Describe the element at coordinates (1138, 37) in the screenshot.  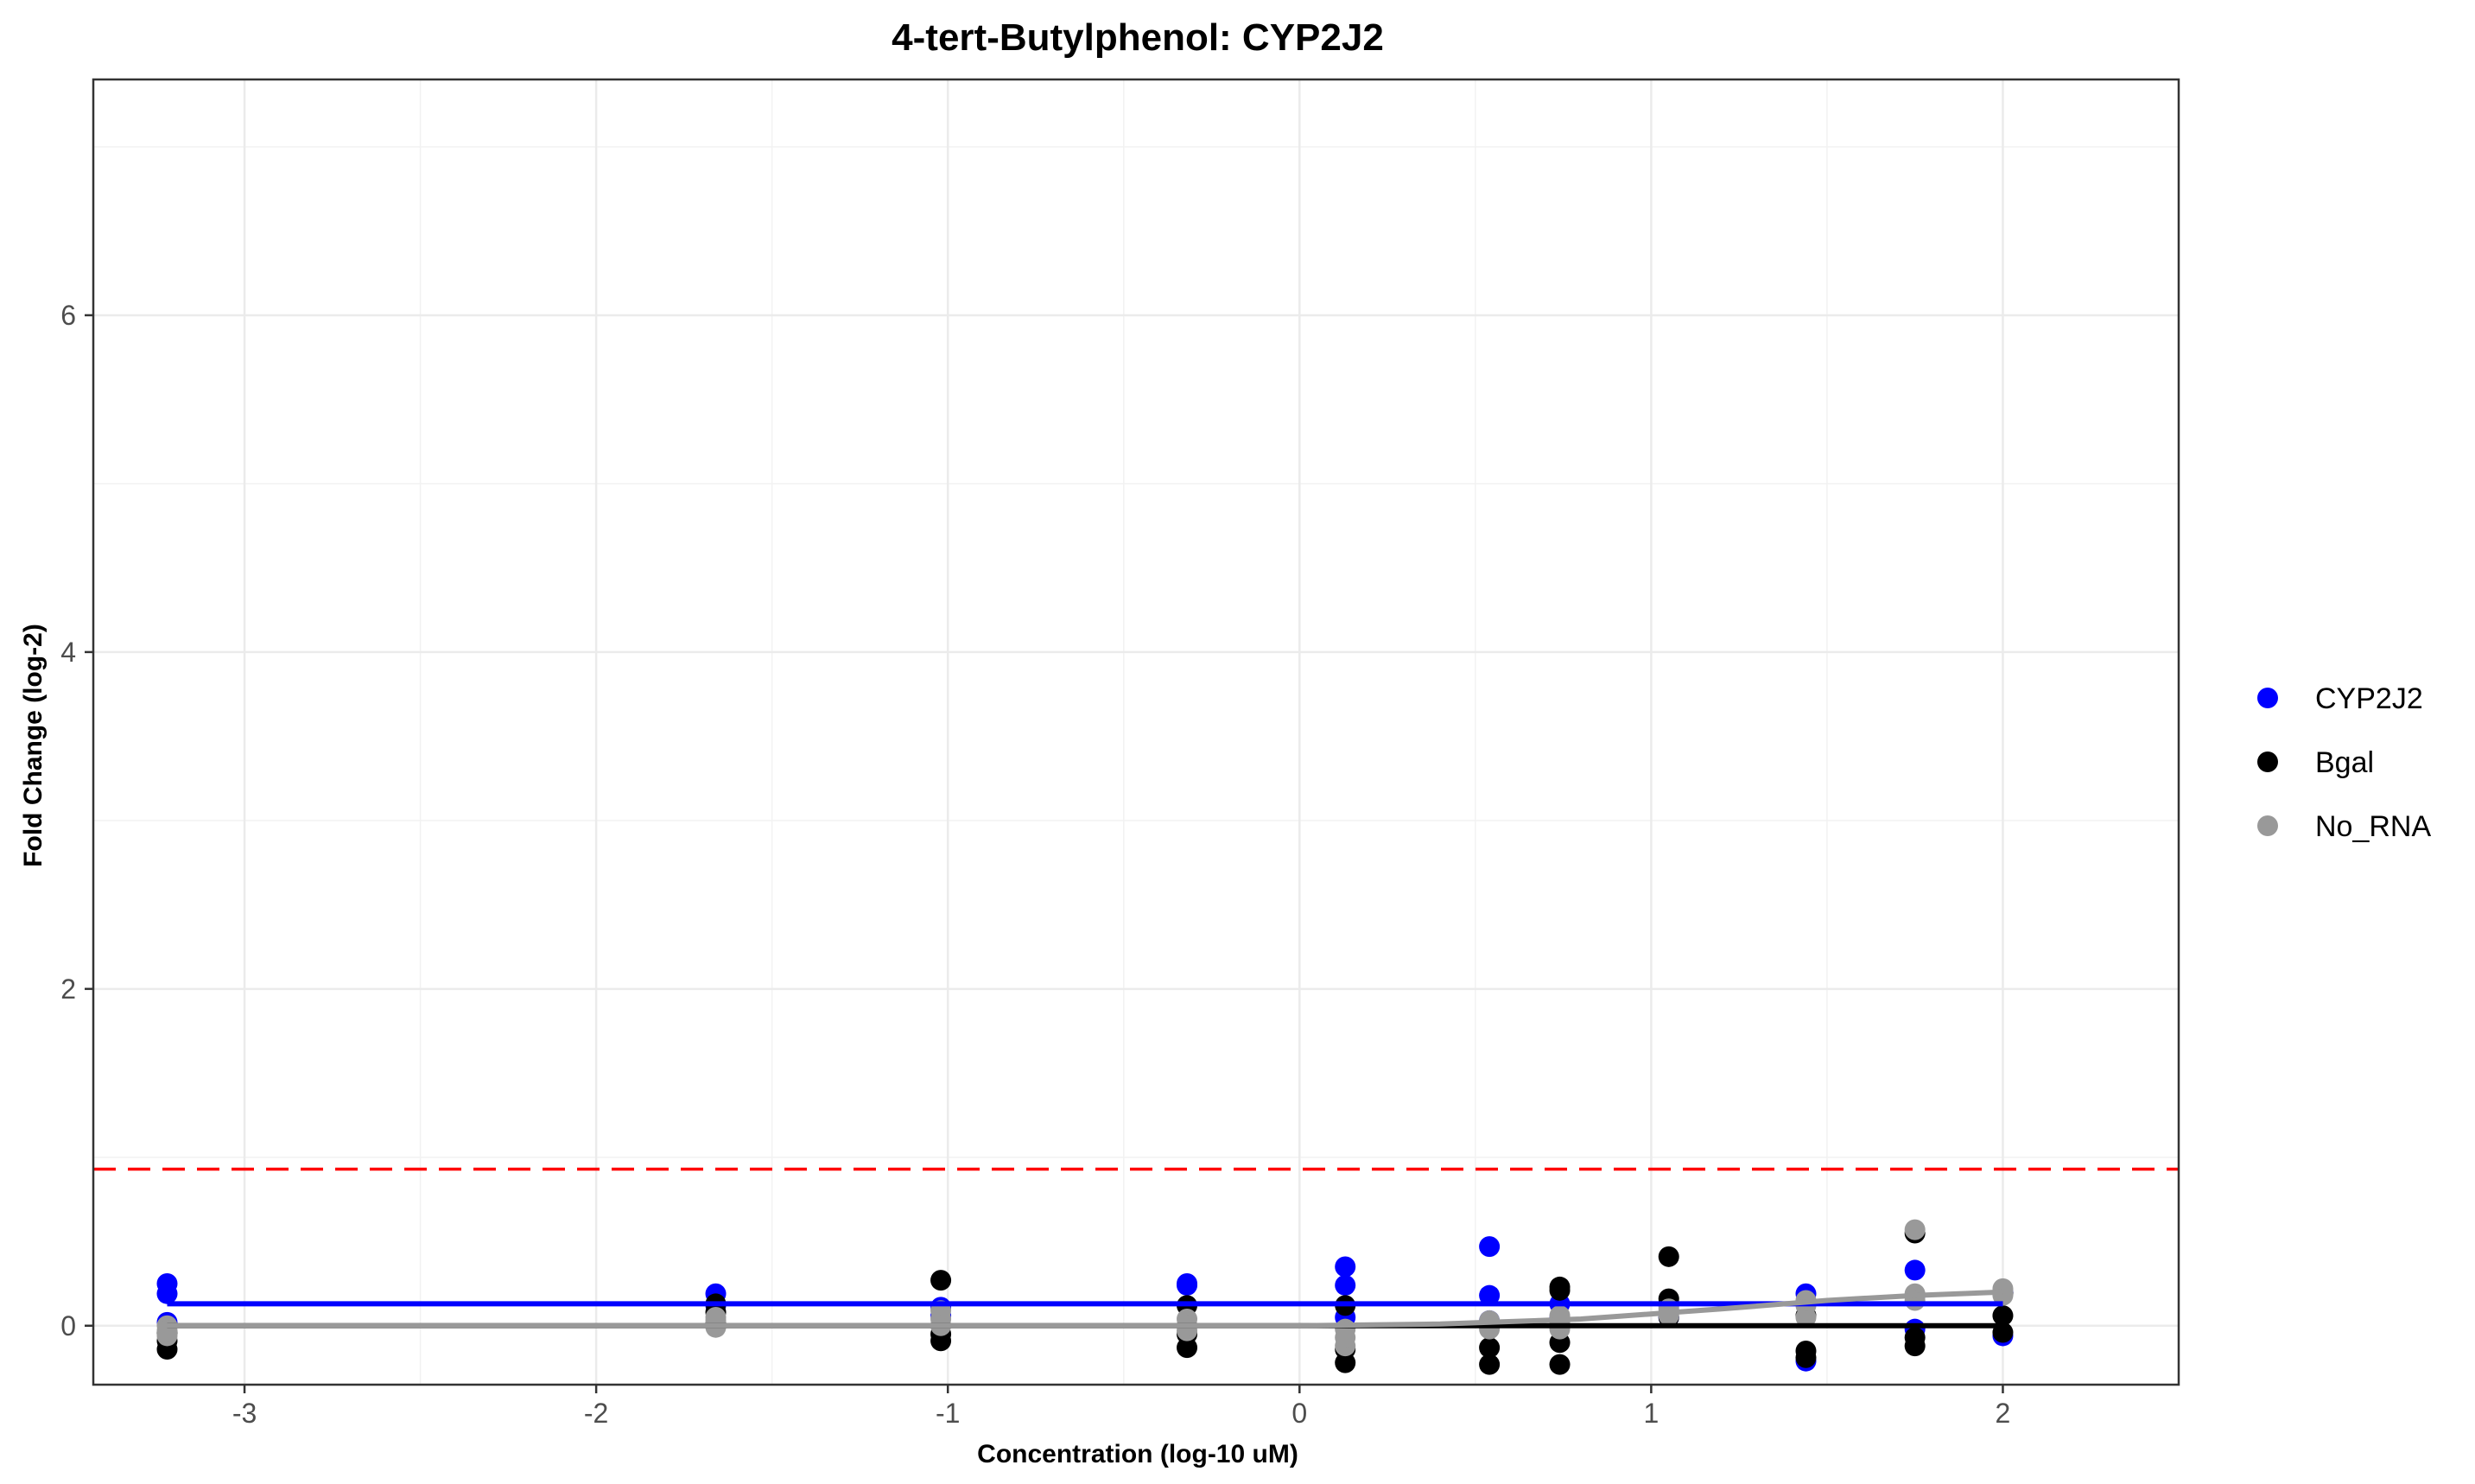
I see `chart-title: 4-tert-Butylphenol: CYP2J2` at that location.